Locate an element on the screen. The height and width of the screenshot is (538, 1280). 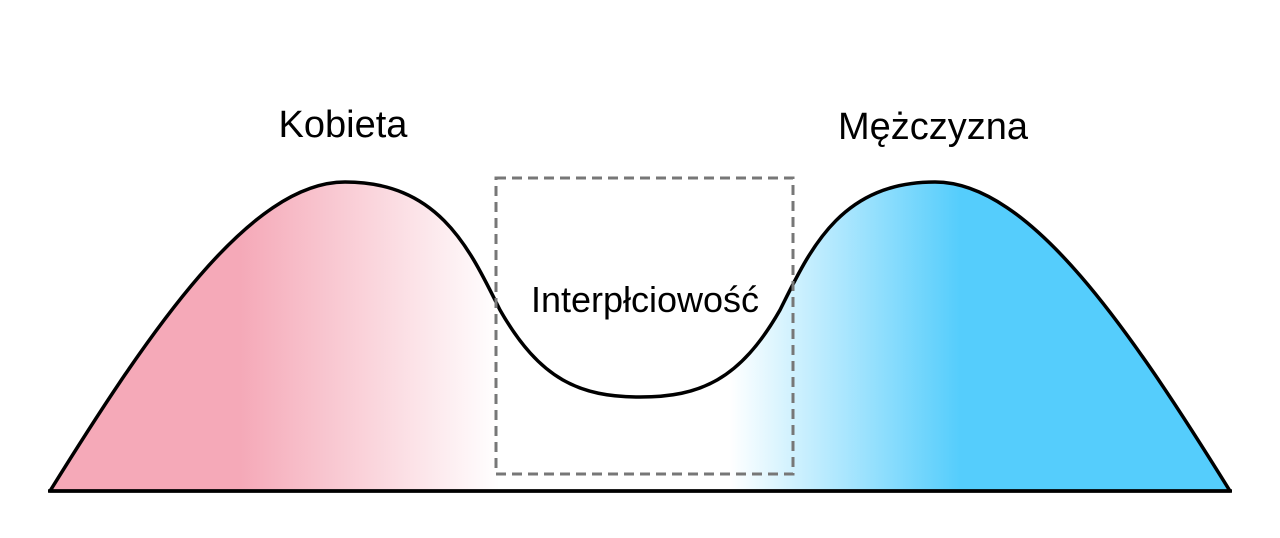
intersex-label: Interpłciowość is located at coordinates (645, 299).